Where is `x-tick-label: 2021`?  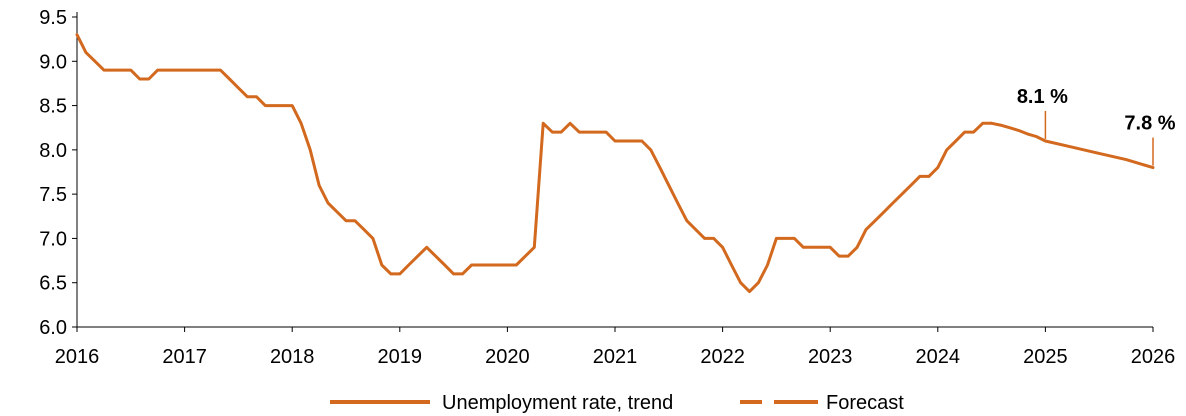
x-tick-label: 2021 is located at coordinates (615, 357).